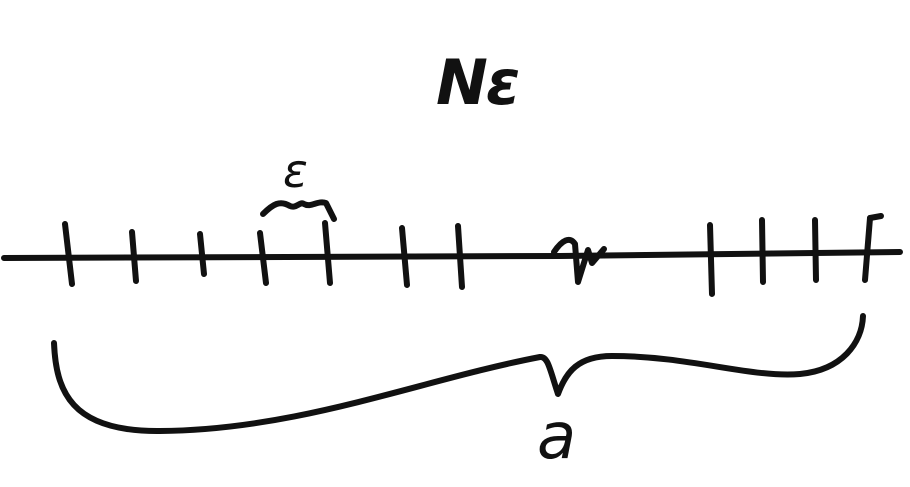  I want to click on number-line, so click(452, 255).